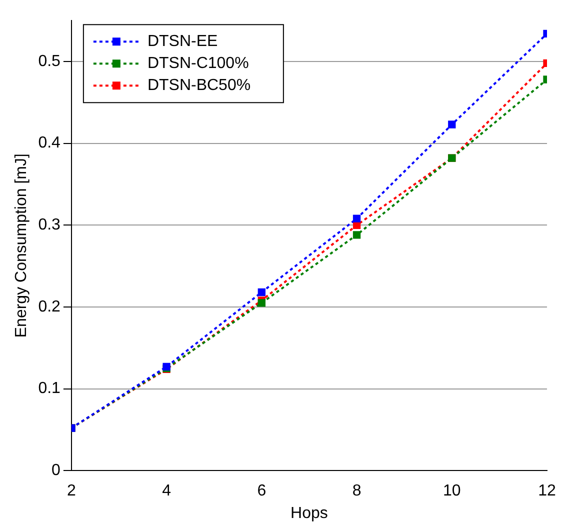 This screenshot has width=569, height=531. Describe the element at coordinates (261, 491) in the screenshot. I see `x-tick-label: 6` at that location.